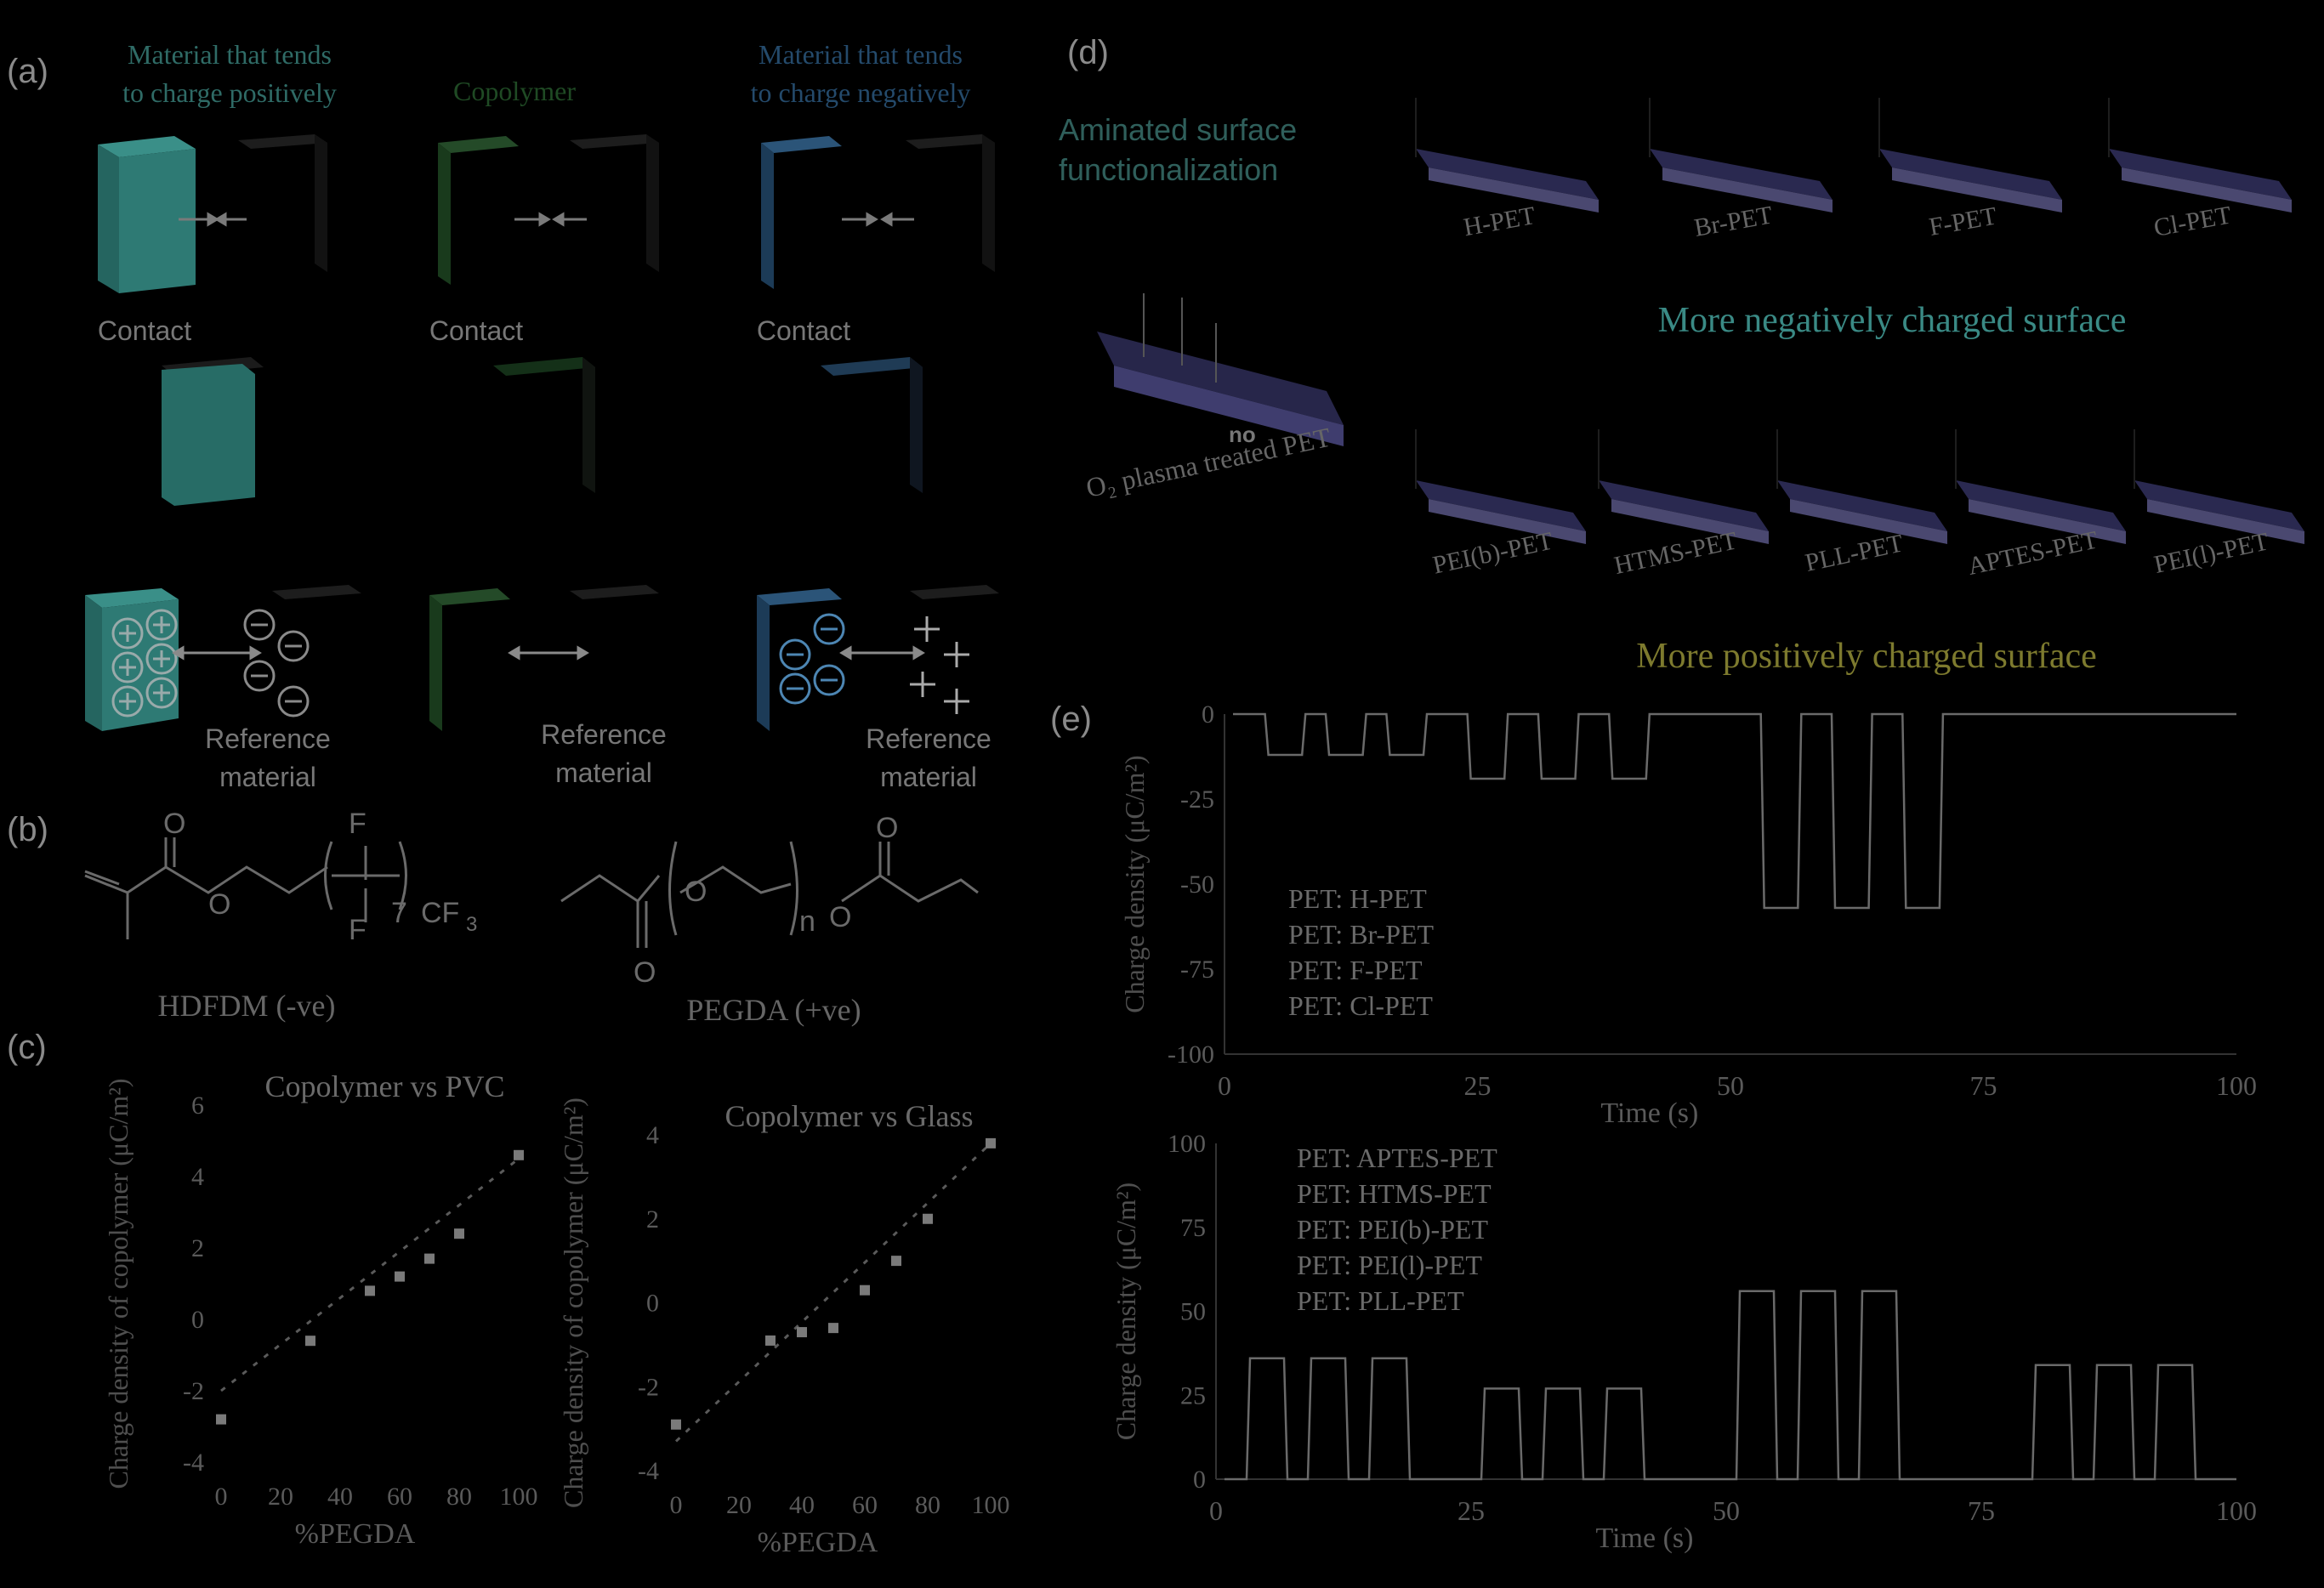 This screenshot has width=2324, height=1588. I want to click on separation-arrows, so click(548, 653).